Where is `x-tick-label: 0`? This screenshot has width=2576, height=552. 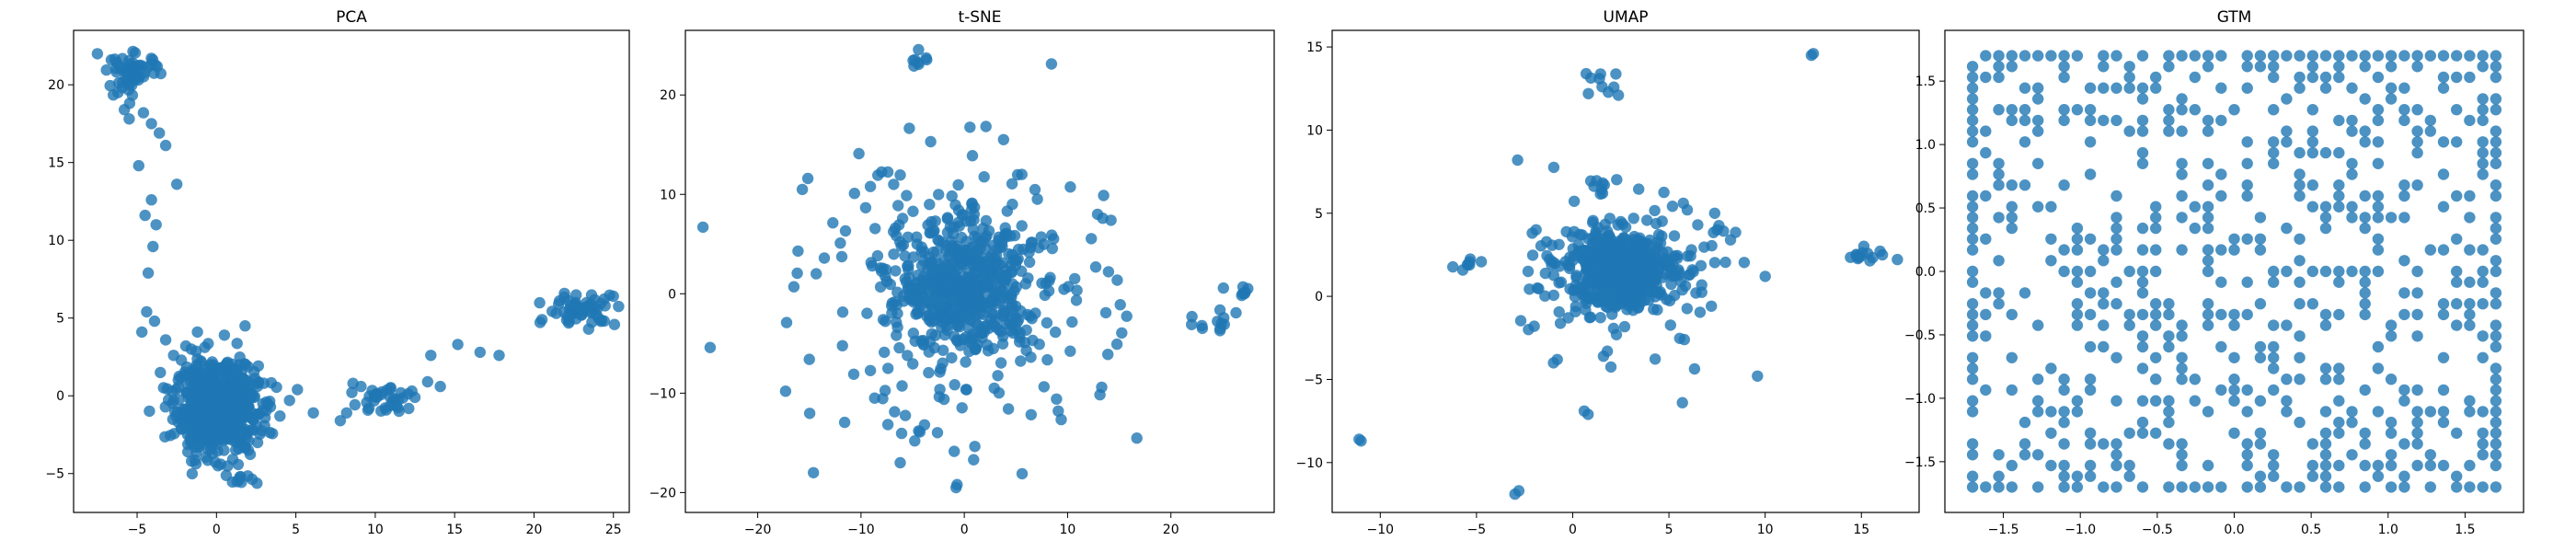 x-tick-label: 0 is located at coordinates (1573, 530).